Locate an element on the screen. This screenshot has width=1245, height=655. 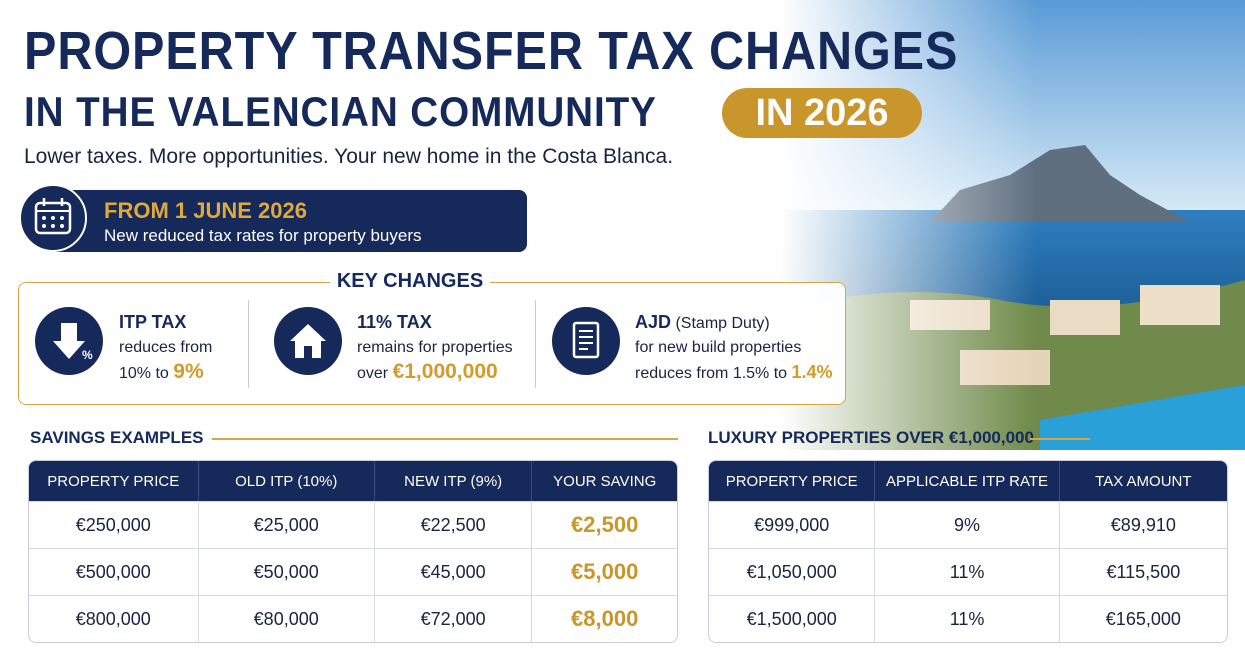
table-cell: €999,000 is located at coordinates (792, 524).